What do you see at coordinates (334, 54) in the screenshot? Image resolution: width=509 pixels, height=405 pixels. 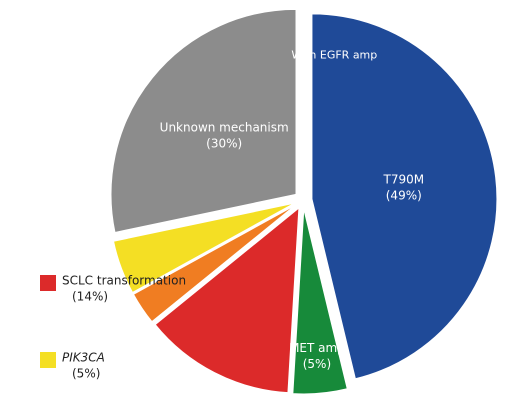 I see `annotation: With EGFR amp` at bounding box center [334, 54].